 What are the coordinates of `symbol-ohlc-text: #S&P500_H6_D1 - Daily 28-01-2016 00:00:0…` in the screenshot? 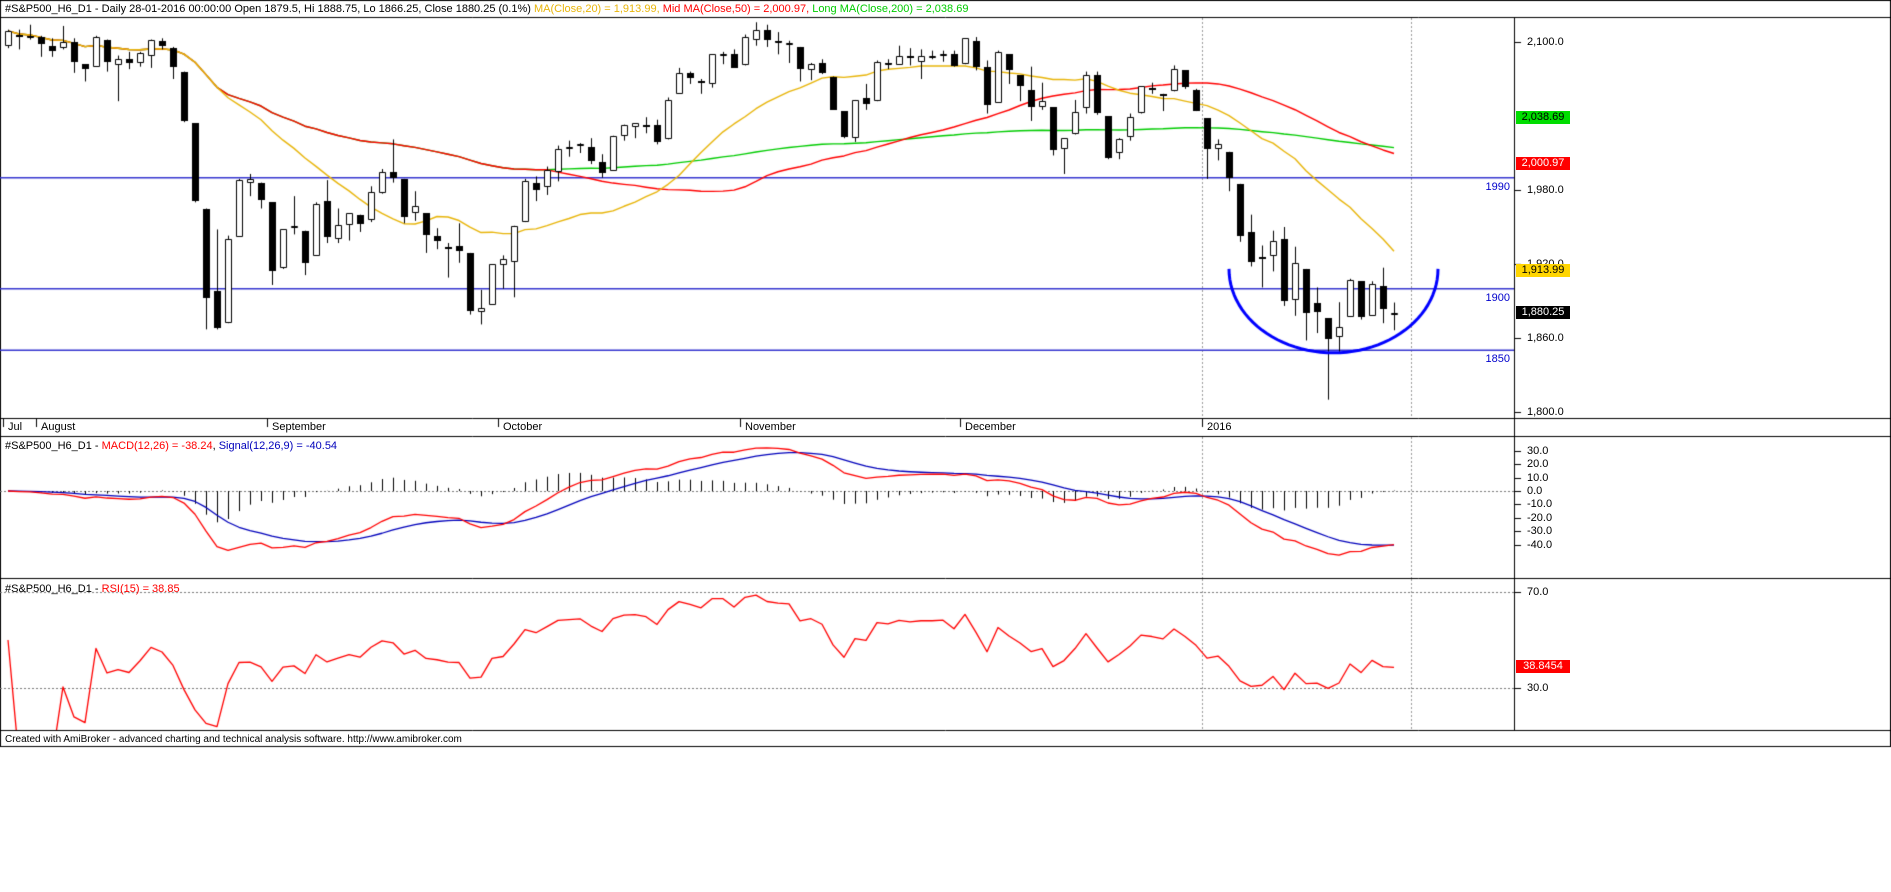 It's located at (269, 9).